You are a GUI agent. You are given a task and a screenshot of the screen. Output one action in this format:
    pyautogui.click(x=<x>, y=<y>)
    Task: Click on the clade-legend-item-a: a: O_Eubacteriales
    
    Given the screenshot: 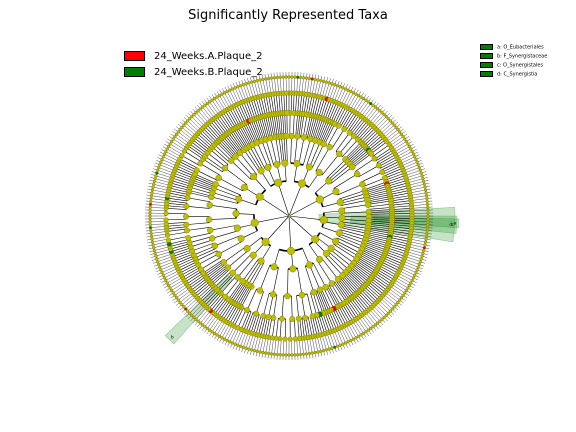 What is the action you would take?
    pyautogui.click(x=512, y=47)
    